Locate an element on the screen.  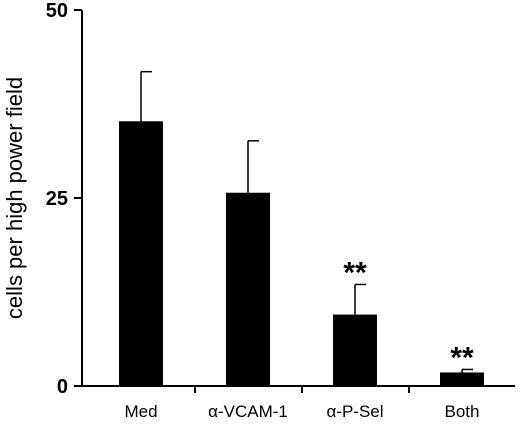
x-tick-label: Med is located at coordinates (140, 411).